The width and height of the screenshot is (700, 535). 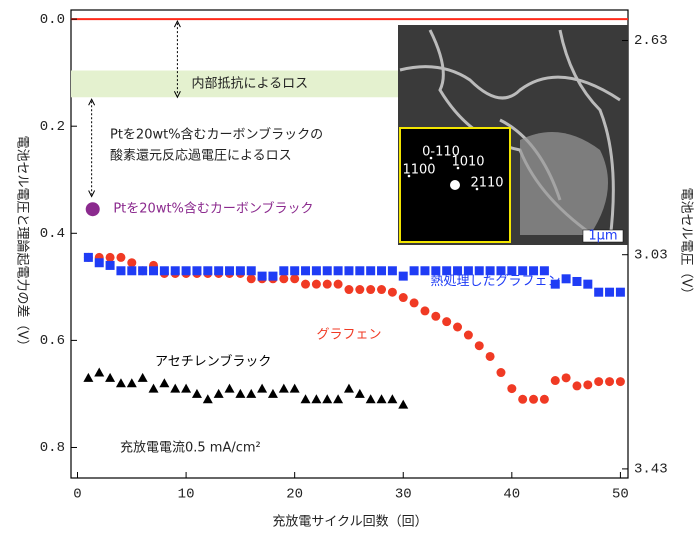 What do you see at coordinates (441, 152) in the screenshot?
I see `diffraction-label: 0-110` at bounding box center [441, 152].